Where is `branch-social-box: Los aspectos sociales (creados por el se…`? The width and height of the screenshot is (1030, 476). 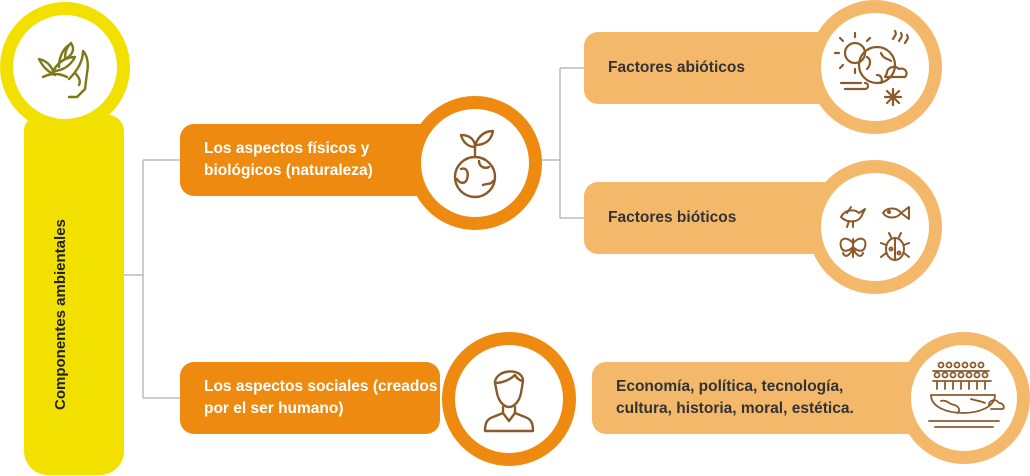 branch-social-box: Los aspectos sociales (creados por el se… is located at coordinates (310, 398).